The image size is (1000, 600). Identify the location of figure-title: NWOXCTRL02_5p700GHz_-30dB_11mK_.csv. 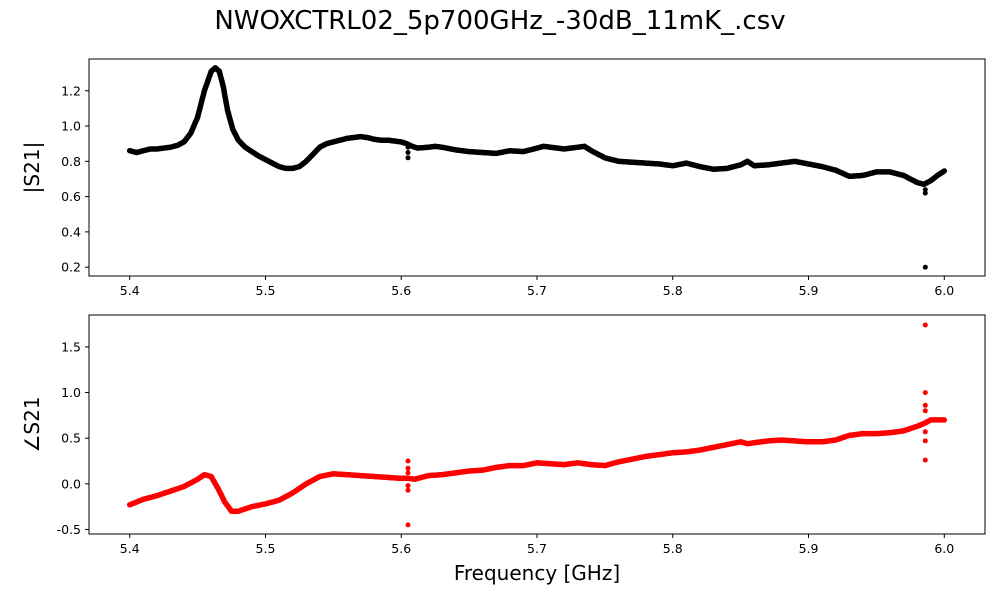
(500, 21).